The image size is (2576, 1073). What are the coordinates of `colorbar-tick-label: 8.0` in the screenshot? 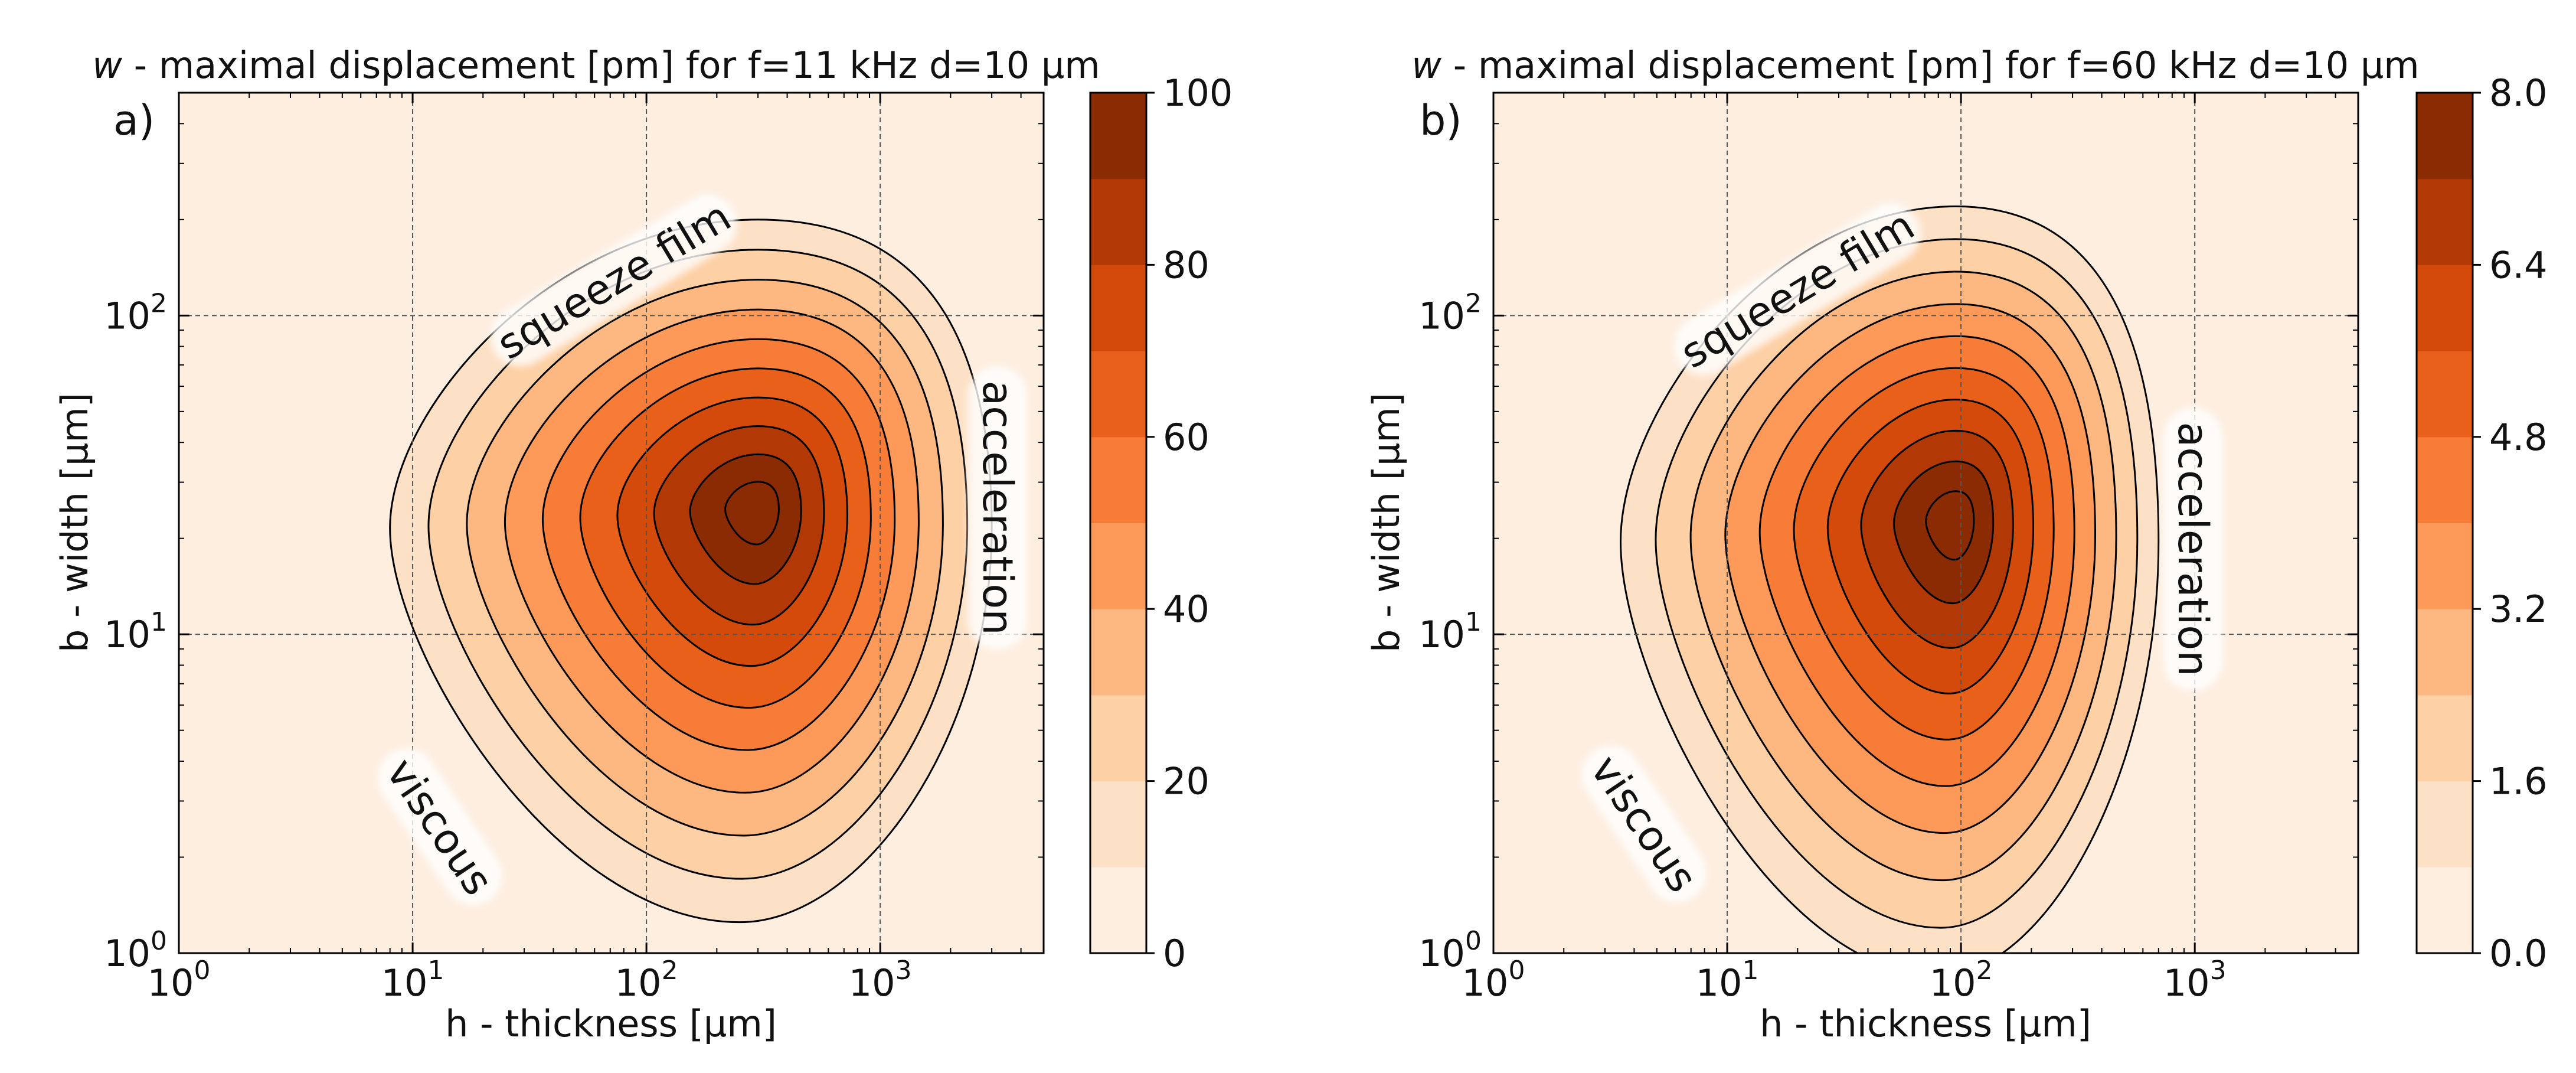 It's located at (2518, 93).